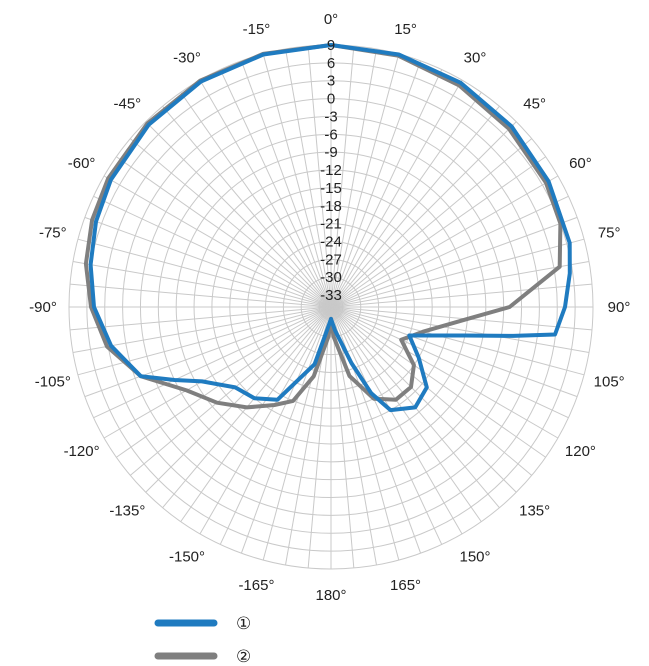  I want to click on radial-tick-label: 6, so click(331, 63).